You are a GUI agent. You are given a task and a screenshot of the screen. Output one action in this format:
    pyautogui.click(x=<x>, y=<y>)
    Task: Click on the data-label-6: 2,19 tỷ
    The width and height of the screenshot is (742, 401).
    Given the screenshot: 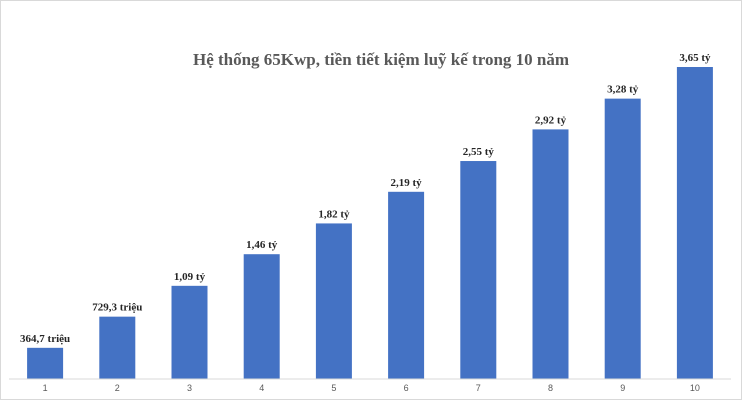 What is the action you would take?
    pyautogui.click(x=407, y=183)
    